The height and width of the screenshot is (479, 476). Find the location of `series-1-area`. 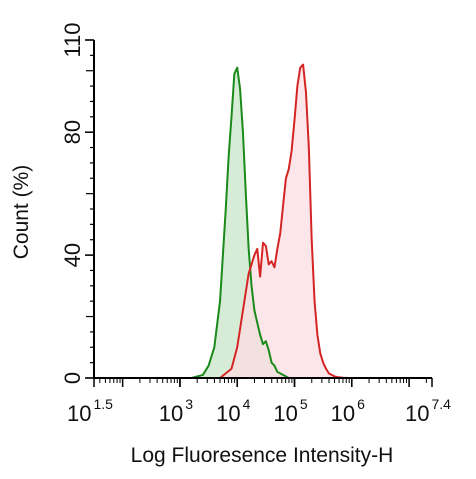

series-1-area is located at coordinates (240, 223).